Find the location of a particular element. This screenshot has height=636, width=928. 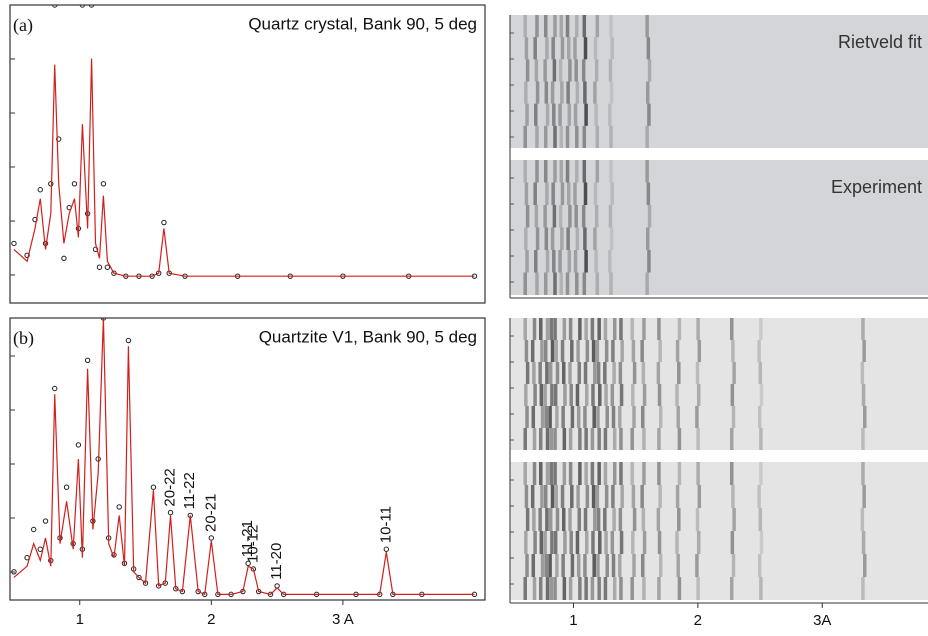

x-tick-label: 3A is located at coordinates (822, 620).